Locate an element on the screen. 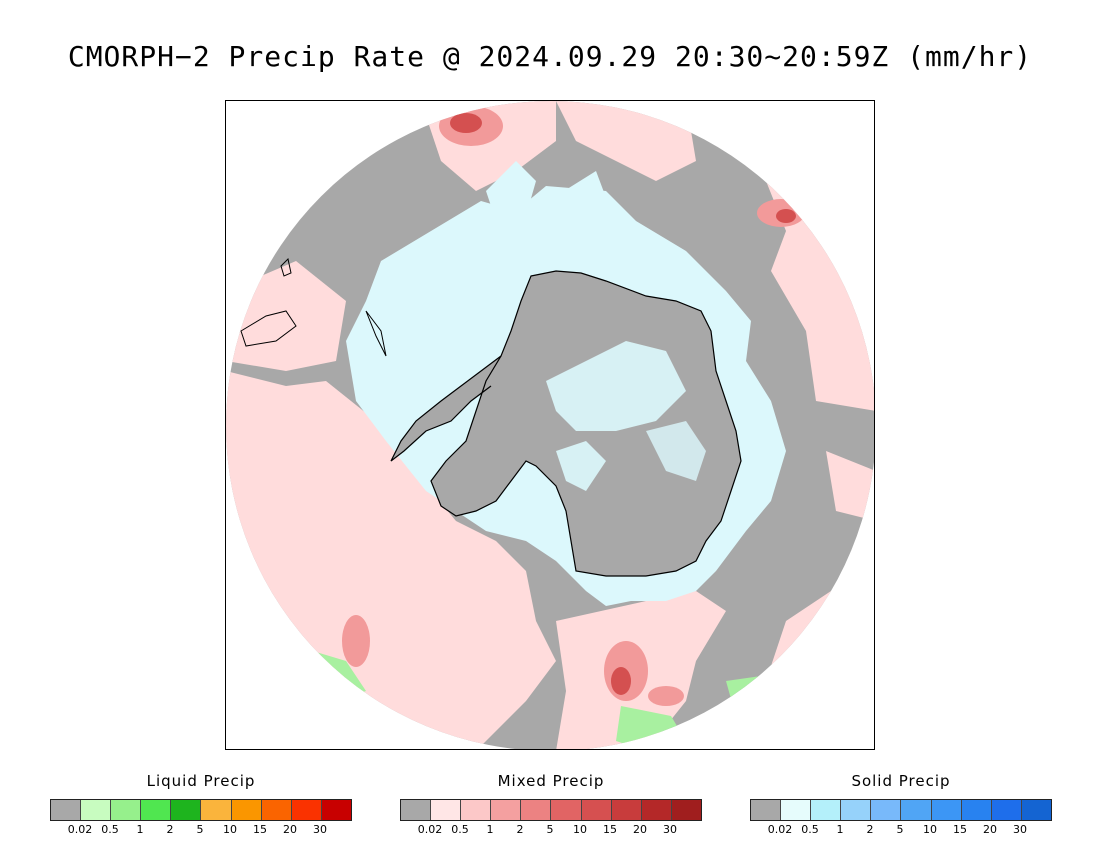 The height and width of the screenshot is (850, 1100). legend-liquid-title: Liquid Precip is located at coordinates (201, 781).